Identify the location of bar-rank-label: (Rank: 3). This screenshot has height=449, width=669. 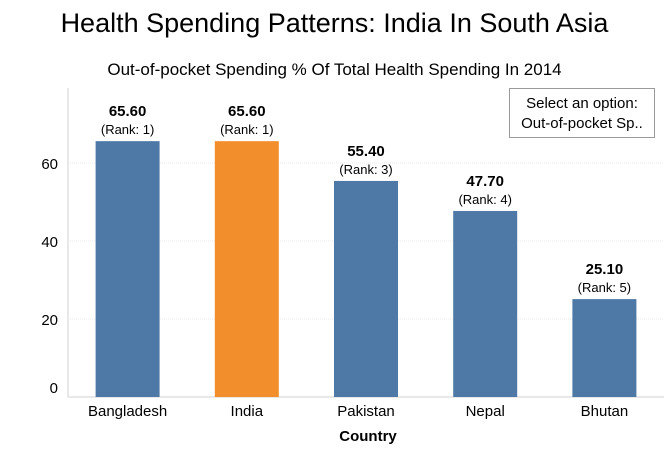
(365, 169).